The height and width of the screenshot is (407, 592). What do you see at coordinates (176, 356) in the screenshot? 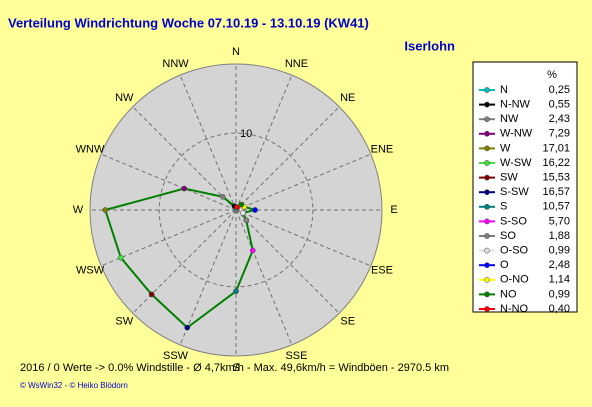
I see `direction-label: SSW` at bounding box center [176, 356].